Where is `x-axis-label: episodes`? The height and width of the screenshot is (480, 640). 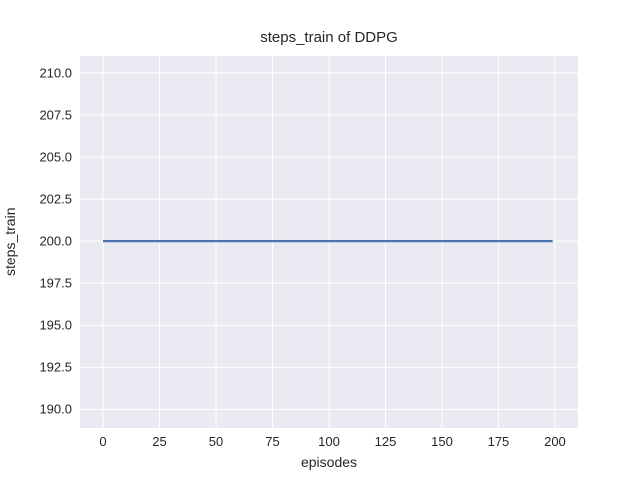 x-axis-label: episodes is located at coordinates (329, 462).